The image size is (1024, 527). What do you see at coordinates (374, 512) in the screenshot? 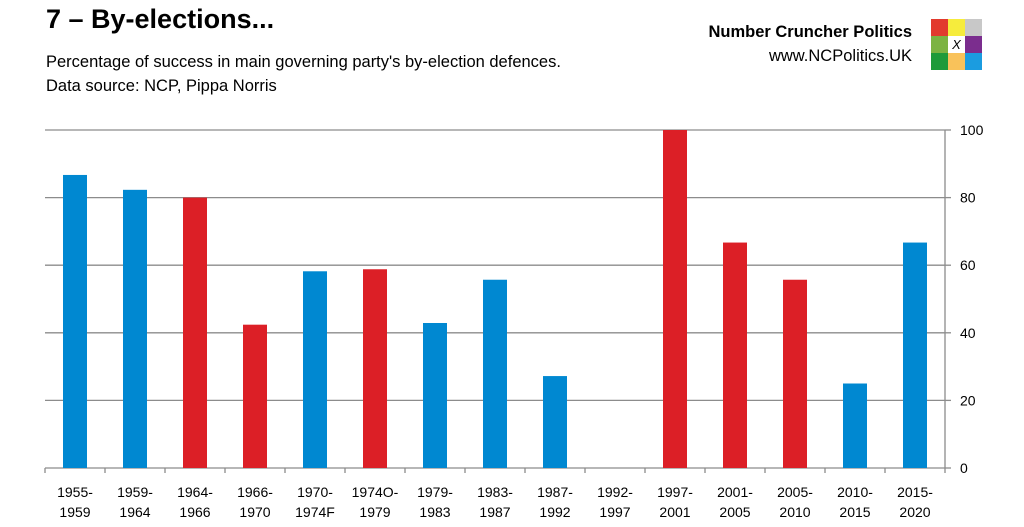
I see `x-tick-label: 1979` at bounding box center [374, 512].